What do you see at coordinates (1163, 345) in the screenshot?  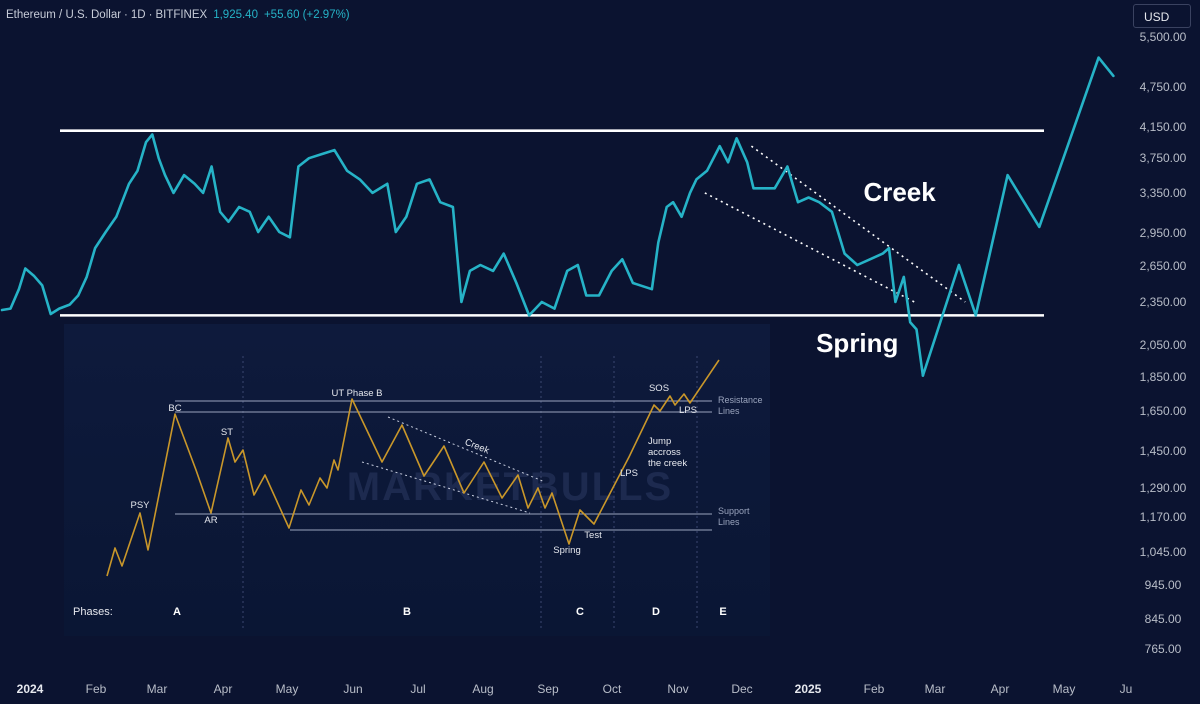 I see `y-tick-label: 2,050.00` at bounding box center [1163, 345].